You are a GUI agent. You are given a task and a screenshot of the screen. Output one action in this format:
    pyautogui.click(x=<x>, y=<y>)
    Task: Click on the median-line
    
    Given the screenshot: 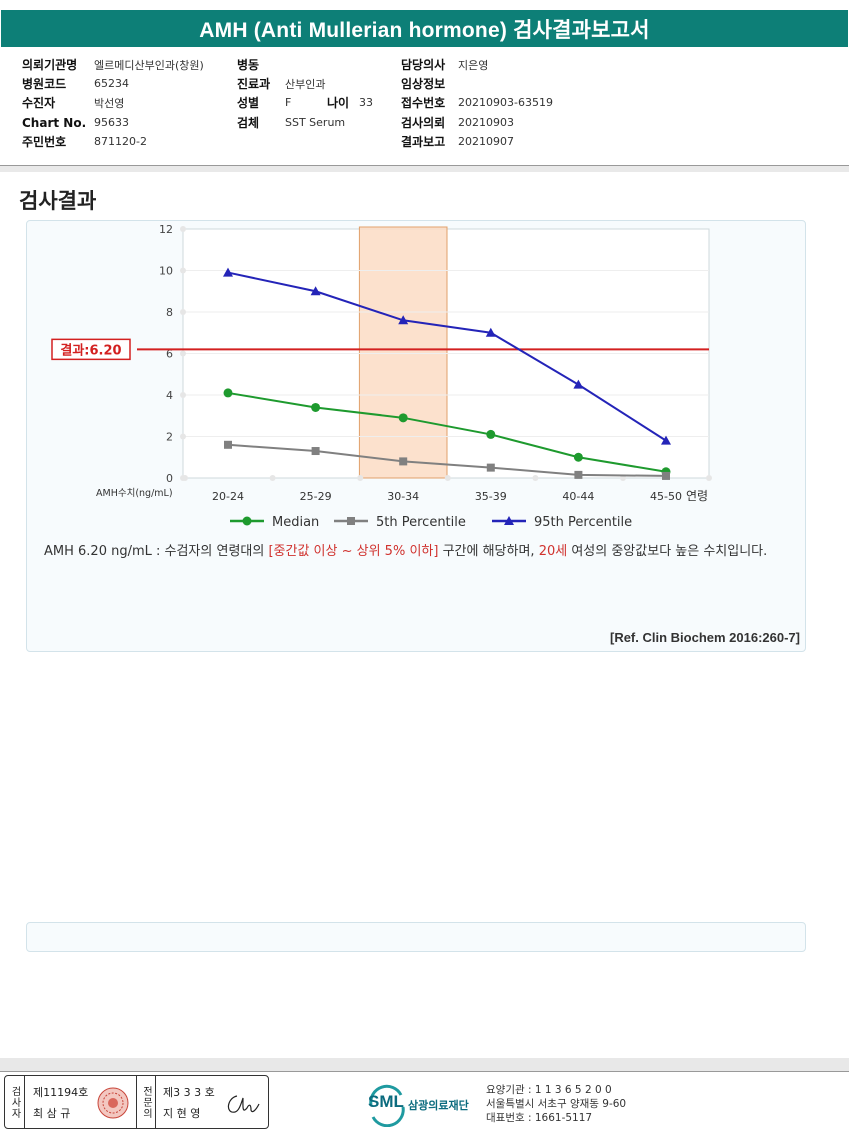 What is the action you would take?
    pyautogui.click(x=447, y=432)
    